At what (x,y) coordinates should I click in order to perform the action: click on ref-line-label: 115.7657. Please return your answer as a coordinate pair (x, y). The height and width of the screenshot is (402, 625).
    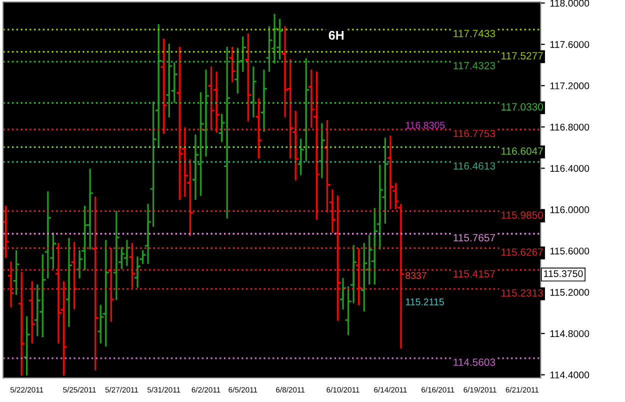
    Looking at the image, I should click on (474, 238).